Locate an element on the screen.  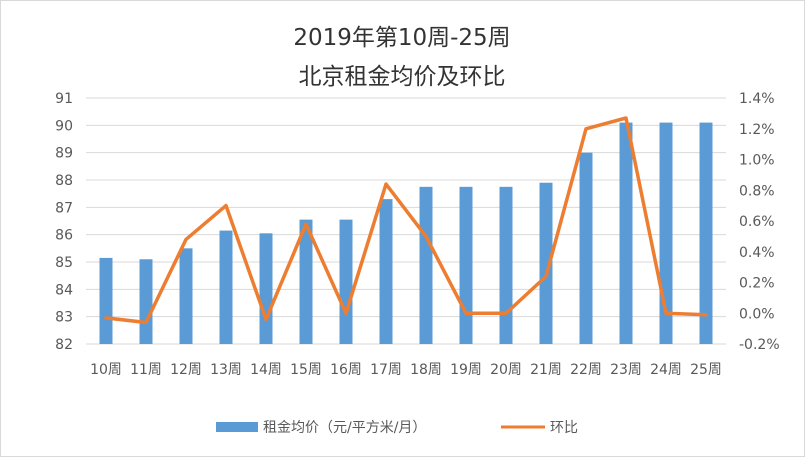
legend-label-mom: 环比 is located at coordinates (564, 428).